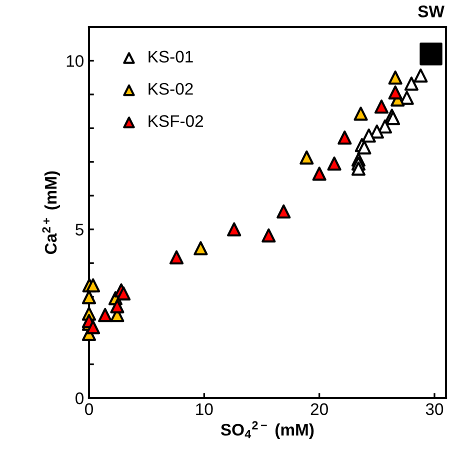 The width and height of the screenshot is (459, 473). What do you see at coordinates (435, 409) in the screenshot?
I see `x-tick-label: 30` at bounding box center [435, 409].